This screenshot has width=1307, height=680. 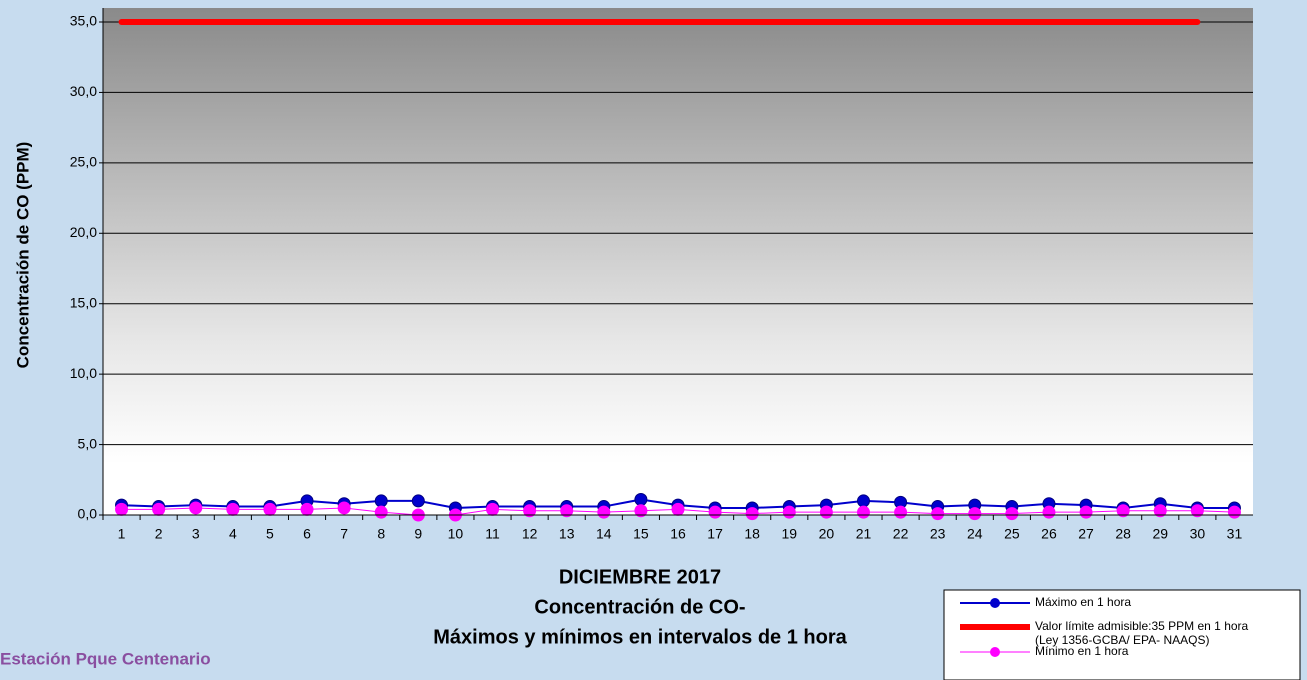 What do you see at coordinates (827, 534) in the screenshot?
I see `x-tick-label: 20` at bounding box center [827, 534].